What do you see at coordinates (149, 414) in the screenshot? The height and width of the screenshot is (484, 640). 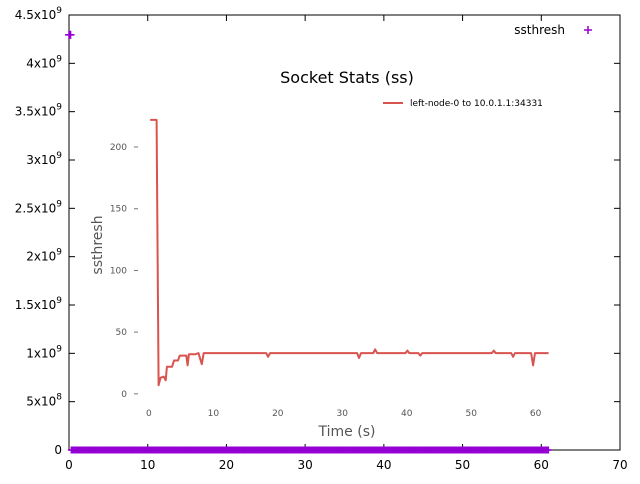 I see `inner-x-tick-label: 0` at bounding box center [149, 414].